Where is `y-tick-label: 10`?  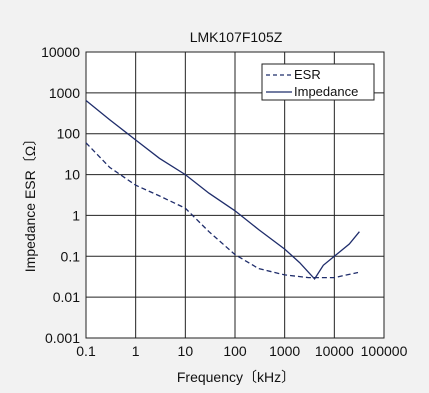 y-tick-label: 10 is located at coordinates (72, 175).